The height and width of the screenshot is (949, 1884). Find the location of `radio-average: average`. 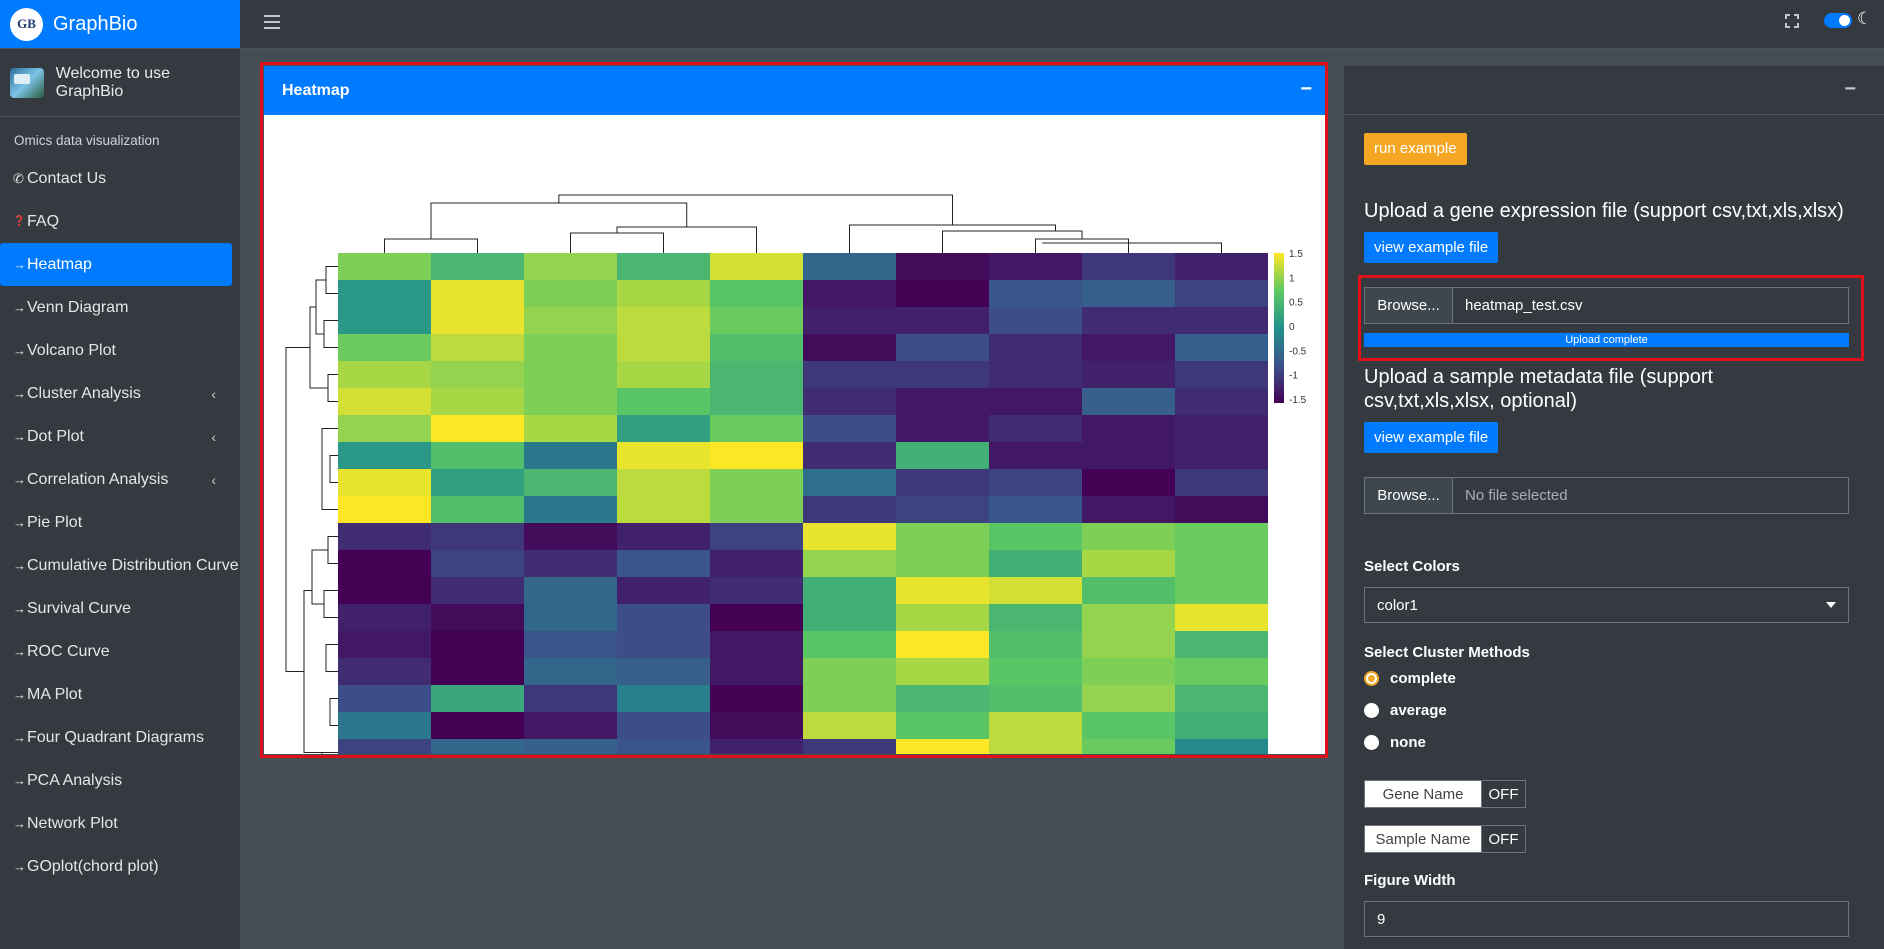

radio-average: average is located at coordinates (1405, 710).